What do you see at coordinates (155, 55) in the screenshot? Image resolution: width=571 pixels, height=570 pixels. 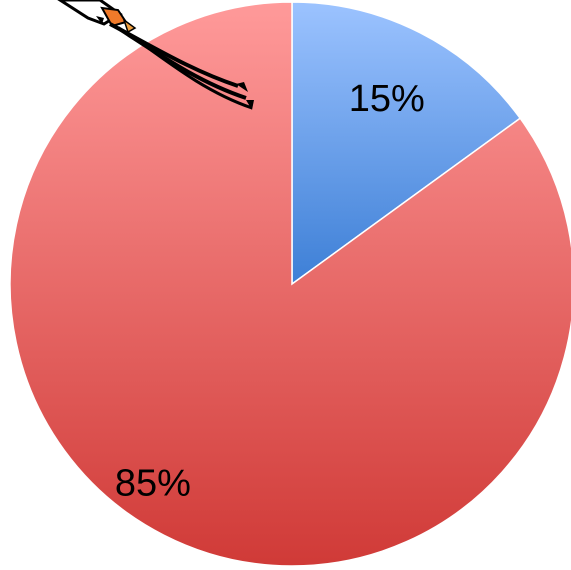 I see `skier-clipart-icon` at bounding box center [155, 55].